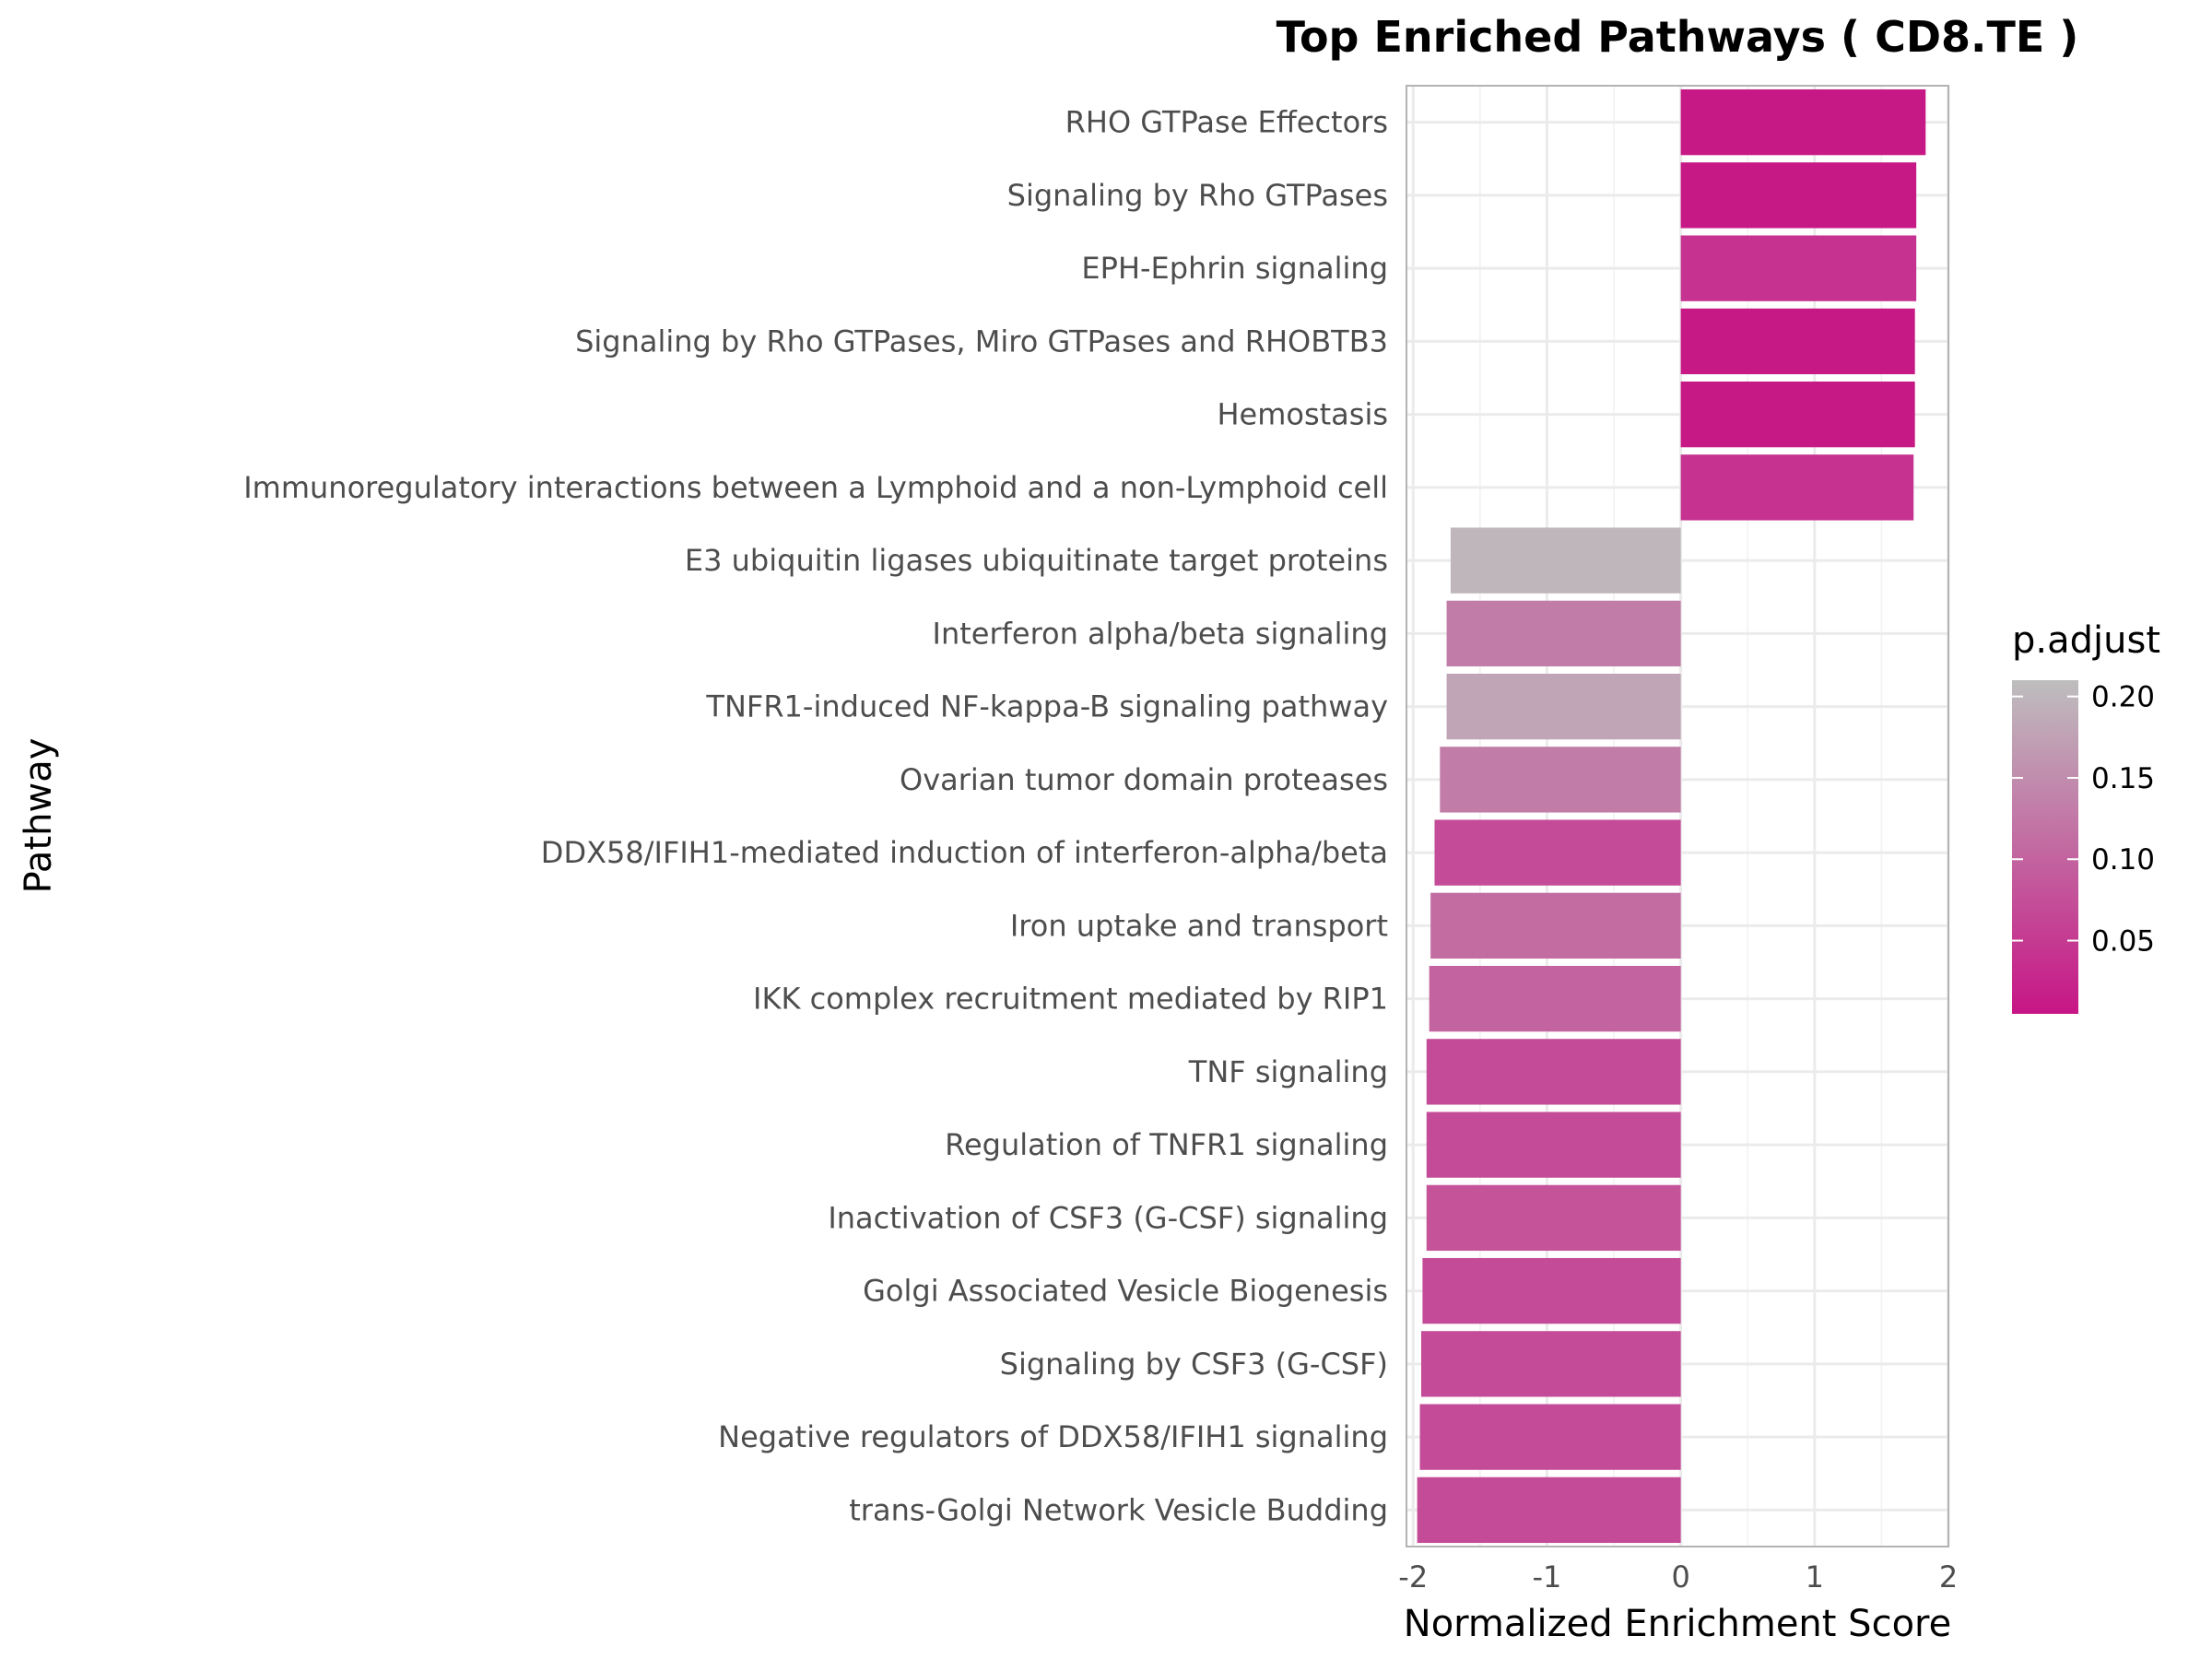  What do you see at coordinates (1118, 1509) in the screenshot?
I see `y-tick-label: trans-Golgi Network Vesicle Budding` at bounding box center [1118, 1509].